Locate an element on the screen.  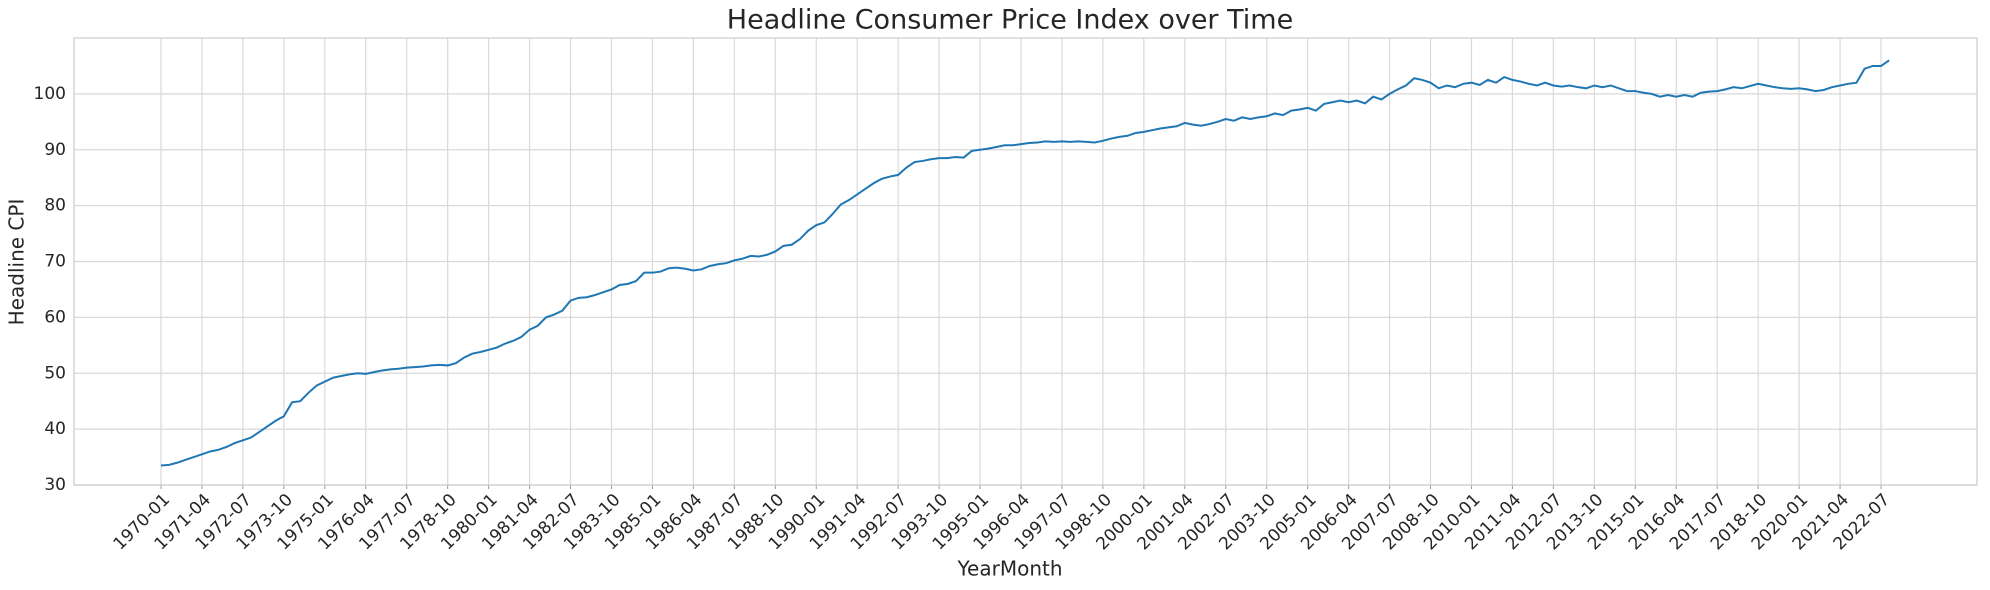
y-tick-label: 100 is located at coordinates (50, 94).